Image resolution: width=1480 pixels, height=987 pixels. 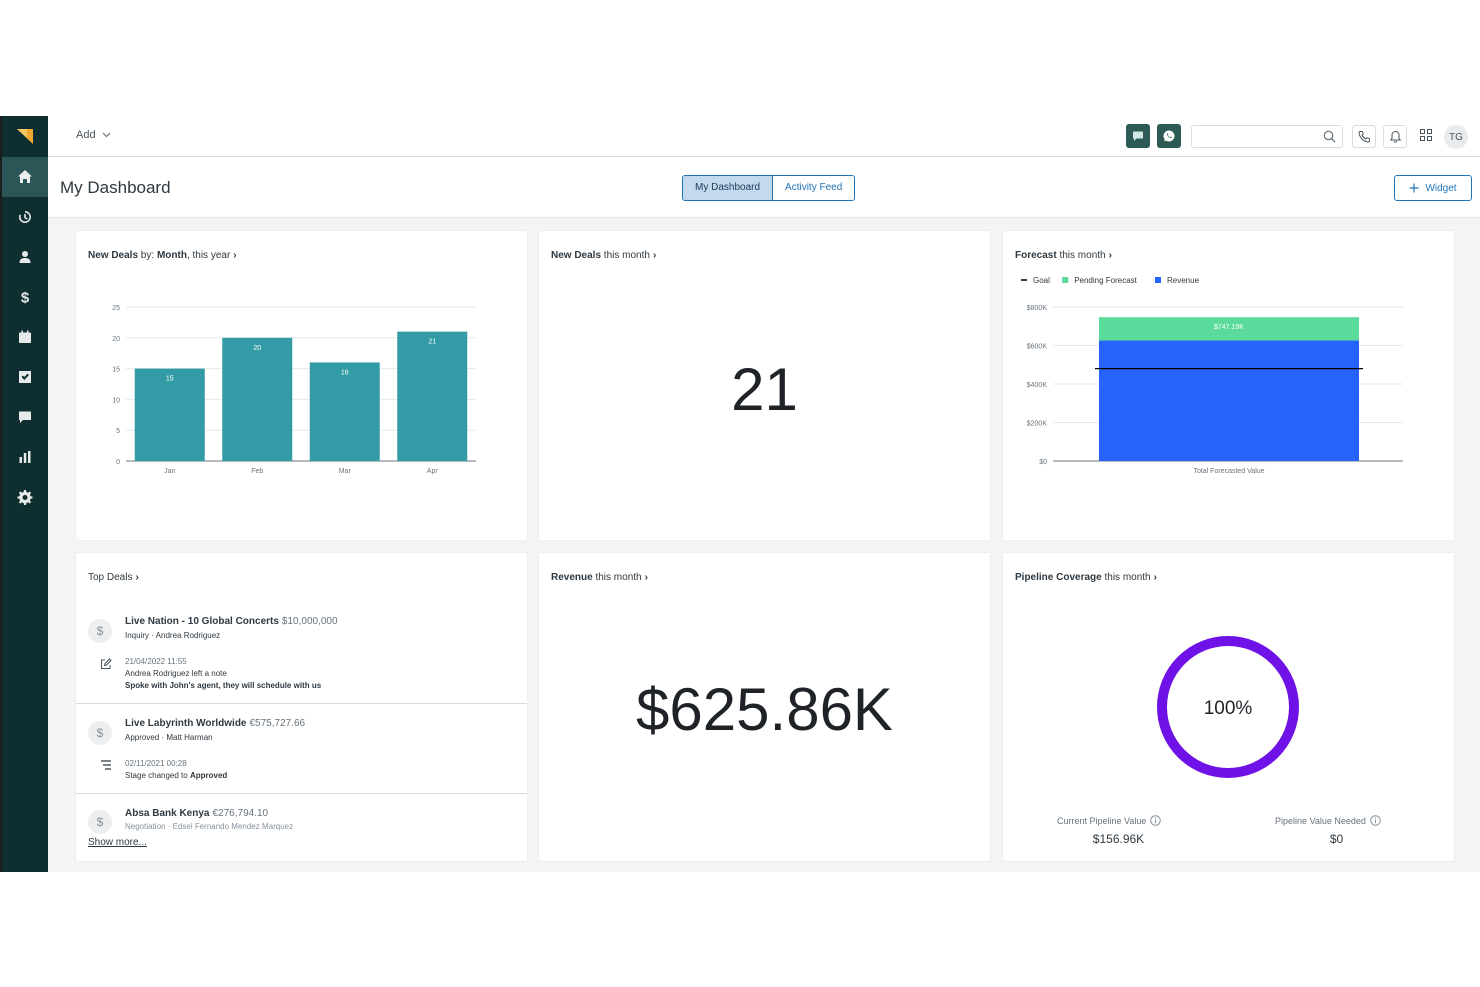 I want to click on tab-activity-feed: Activity Feed, so click(x=814, y=188).